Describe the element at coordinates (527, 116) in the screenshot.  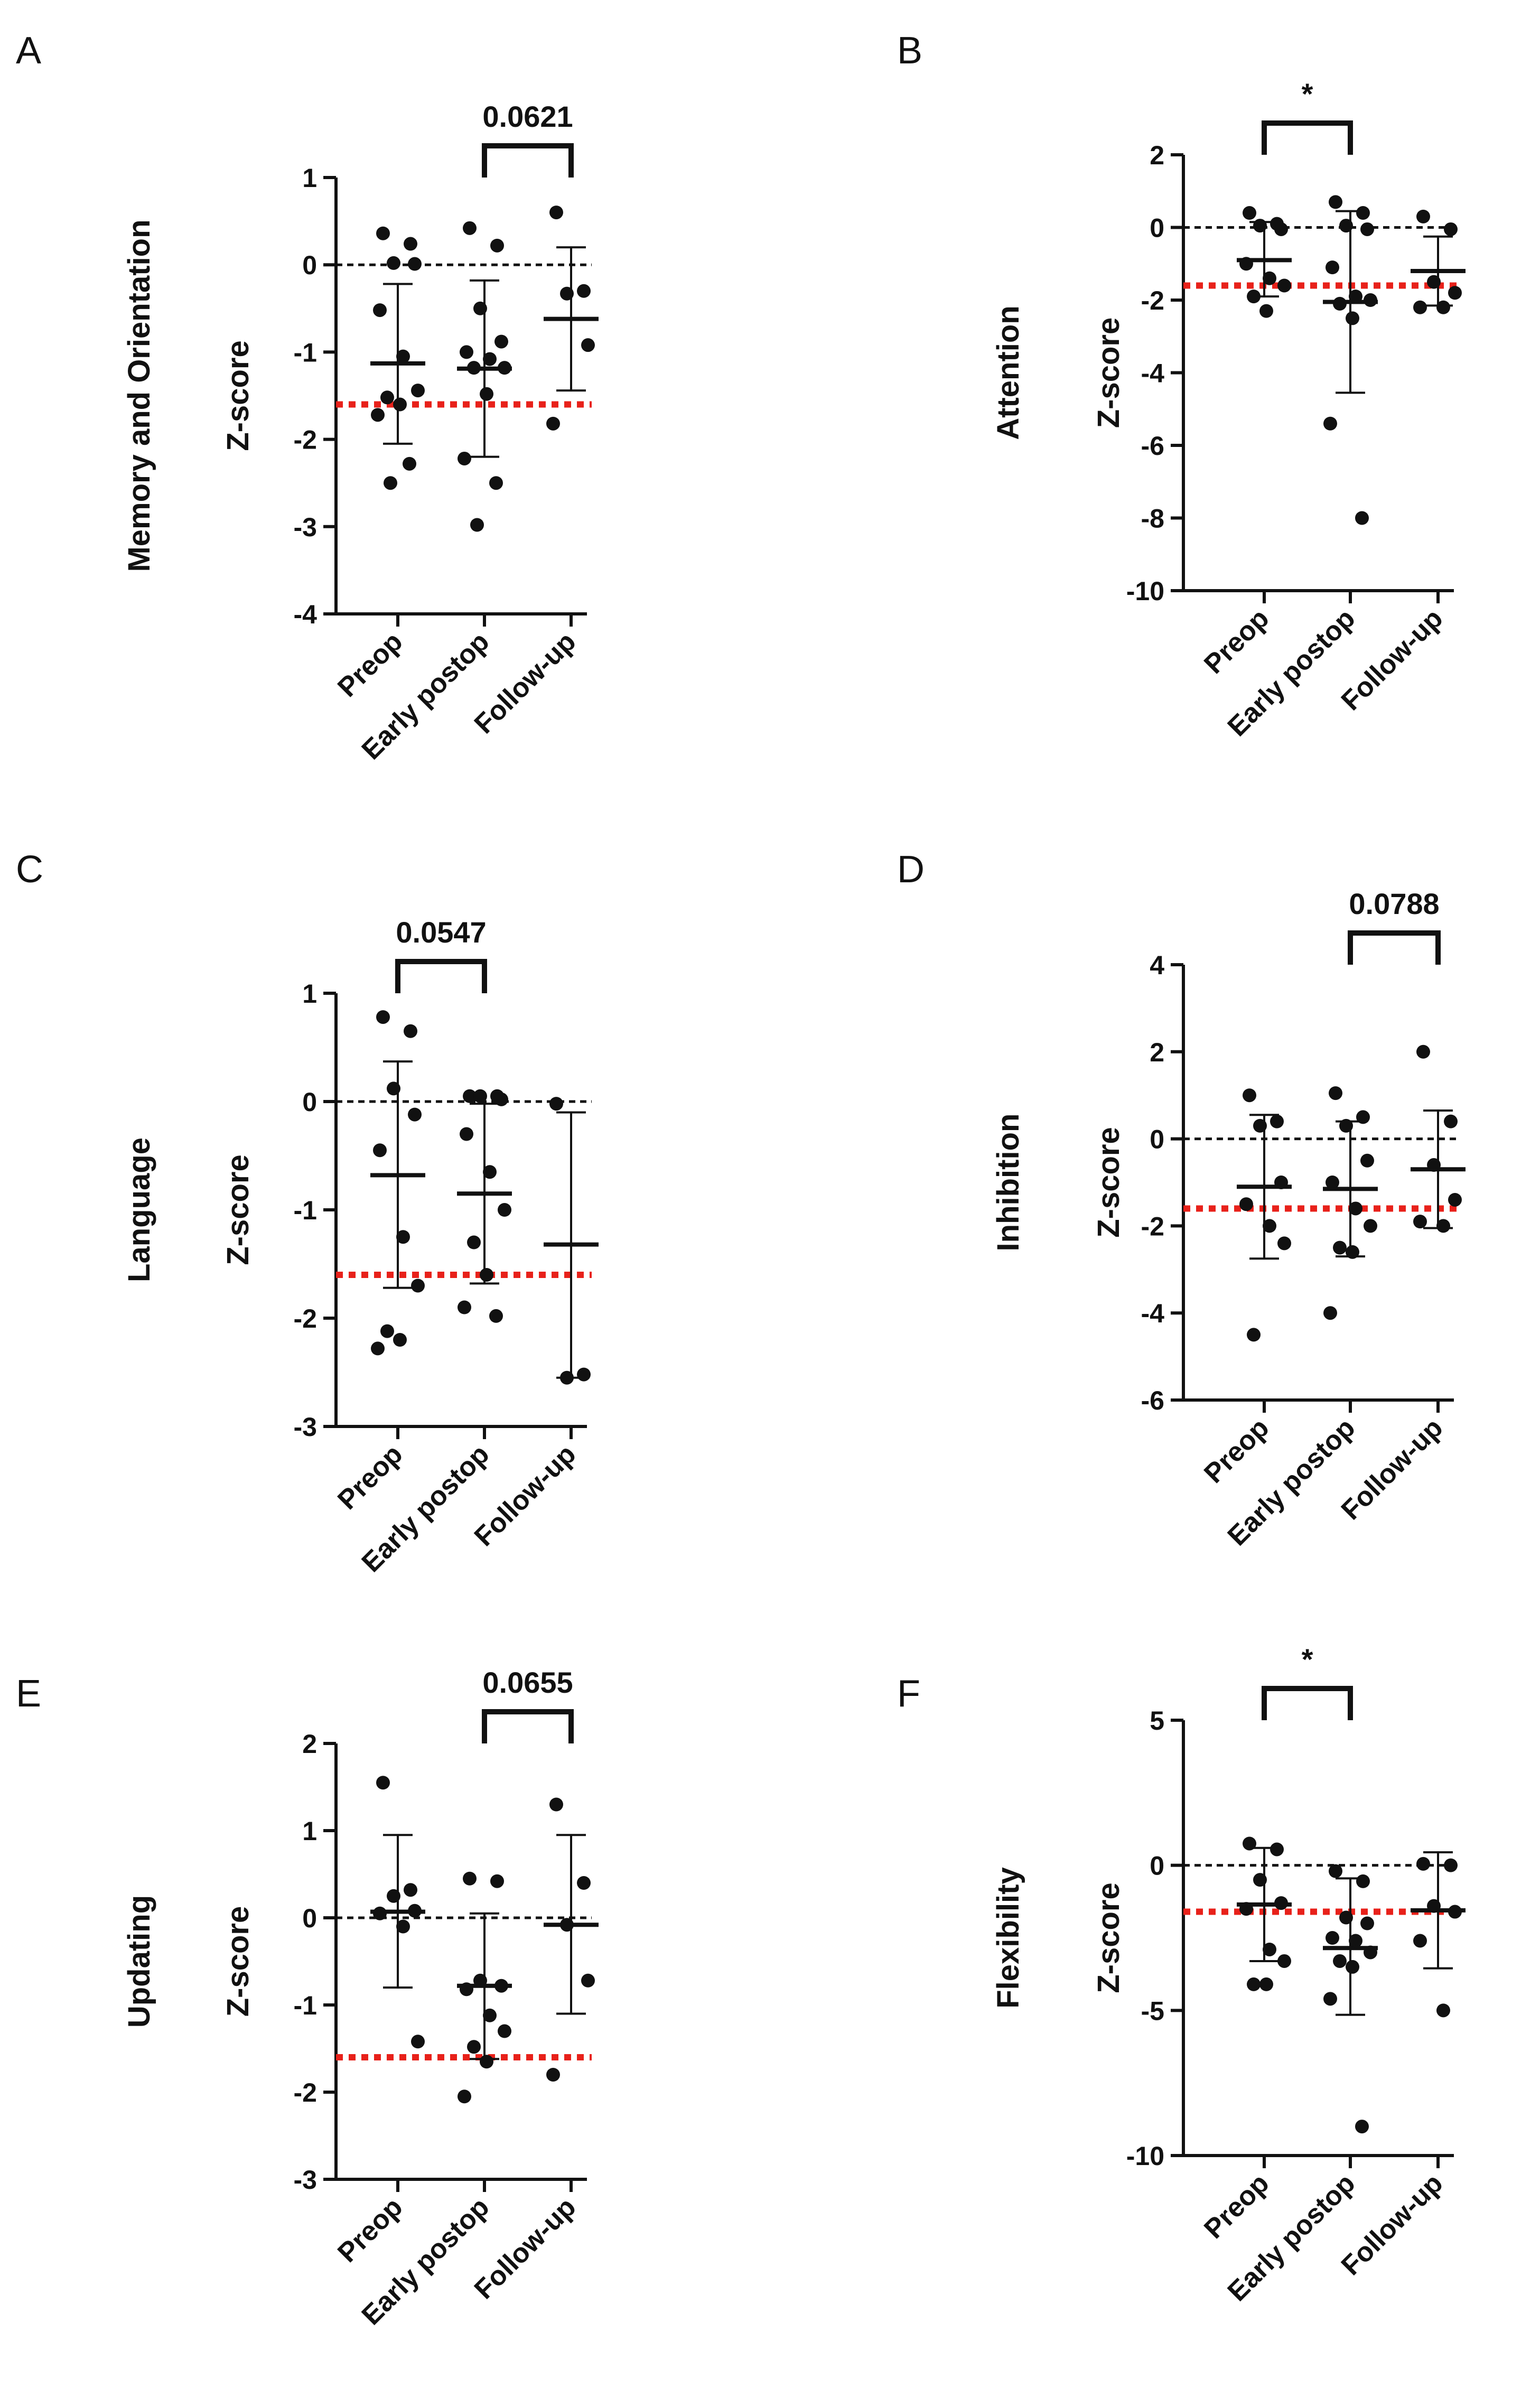
I see `significance-label: 0.0621` at that location.